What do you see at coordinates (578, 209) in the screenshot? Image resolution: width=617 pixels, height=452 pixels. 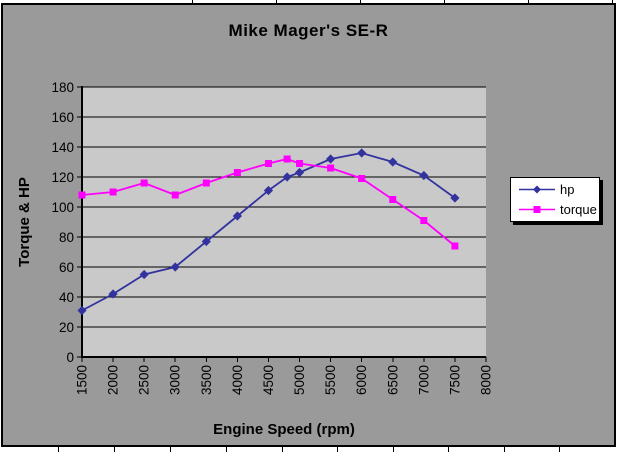 I see `legend-label: torque` at bounding box center [578, 209].